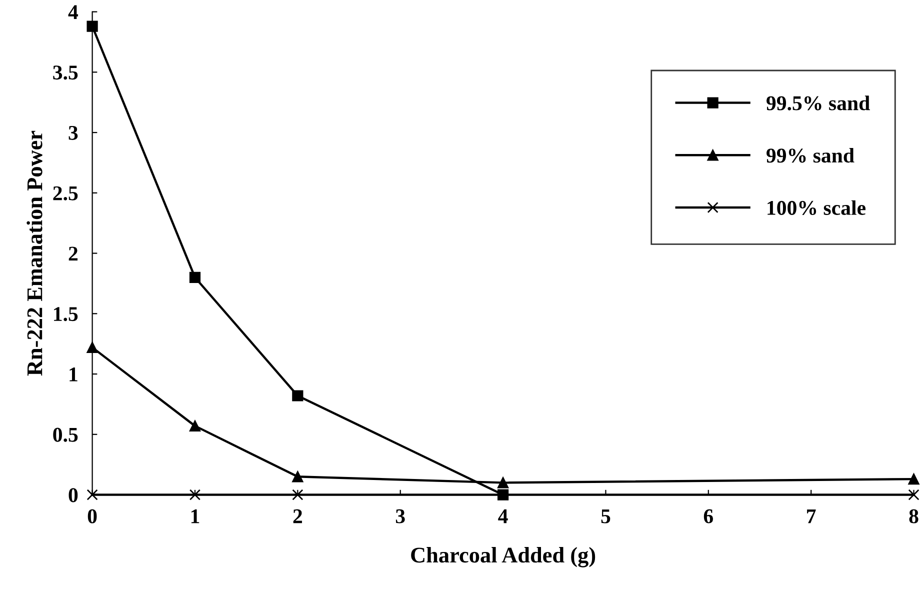 The width and height of the screenshot is (923, 589). I want to click on x-tick-label: 7, so click(811, 516).